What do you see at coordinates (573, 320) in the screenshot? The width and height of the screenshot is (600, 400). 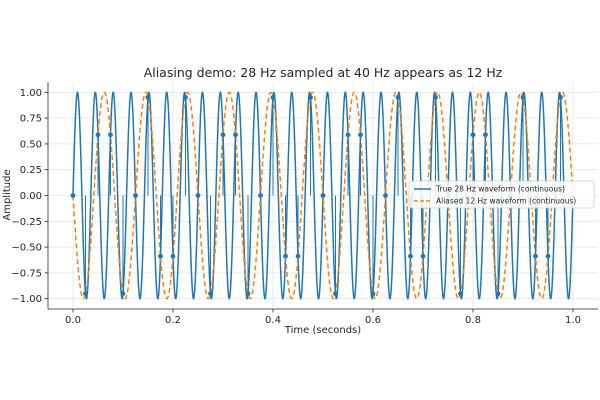 I see `x-tick-label: 1.0` at bounding box center [573, 320].